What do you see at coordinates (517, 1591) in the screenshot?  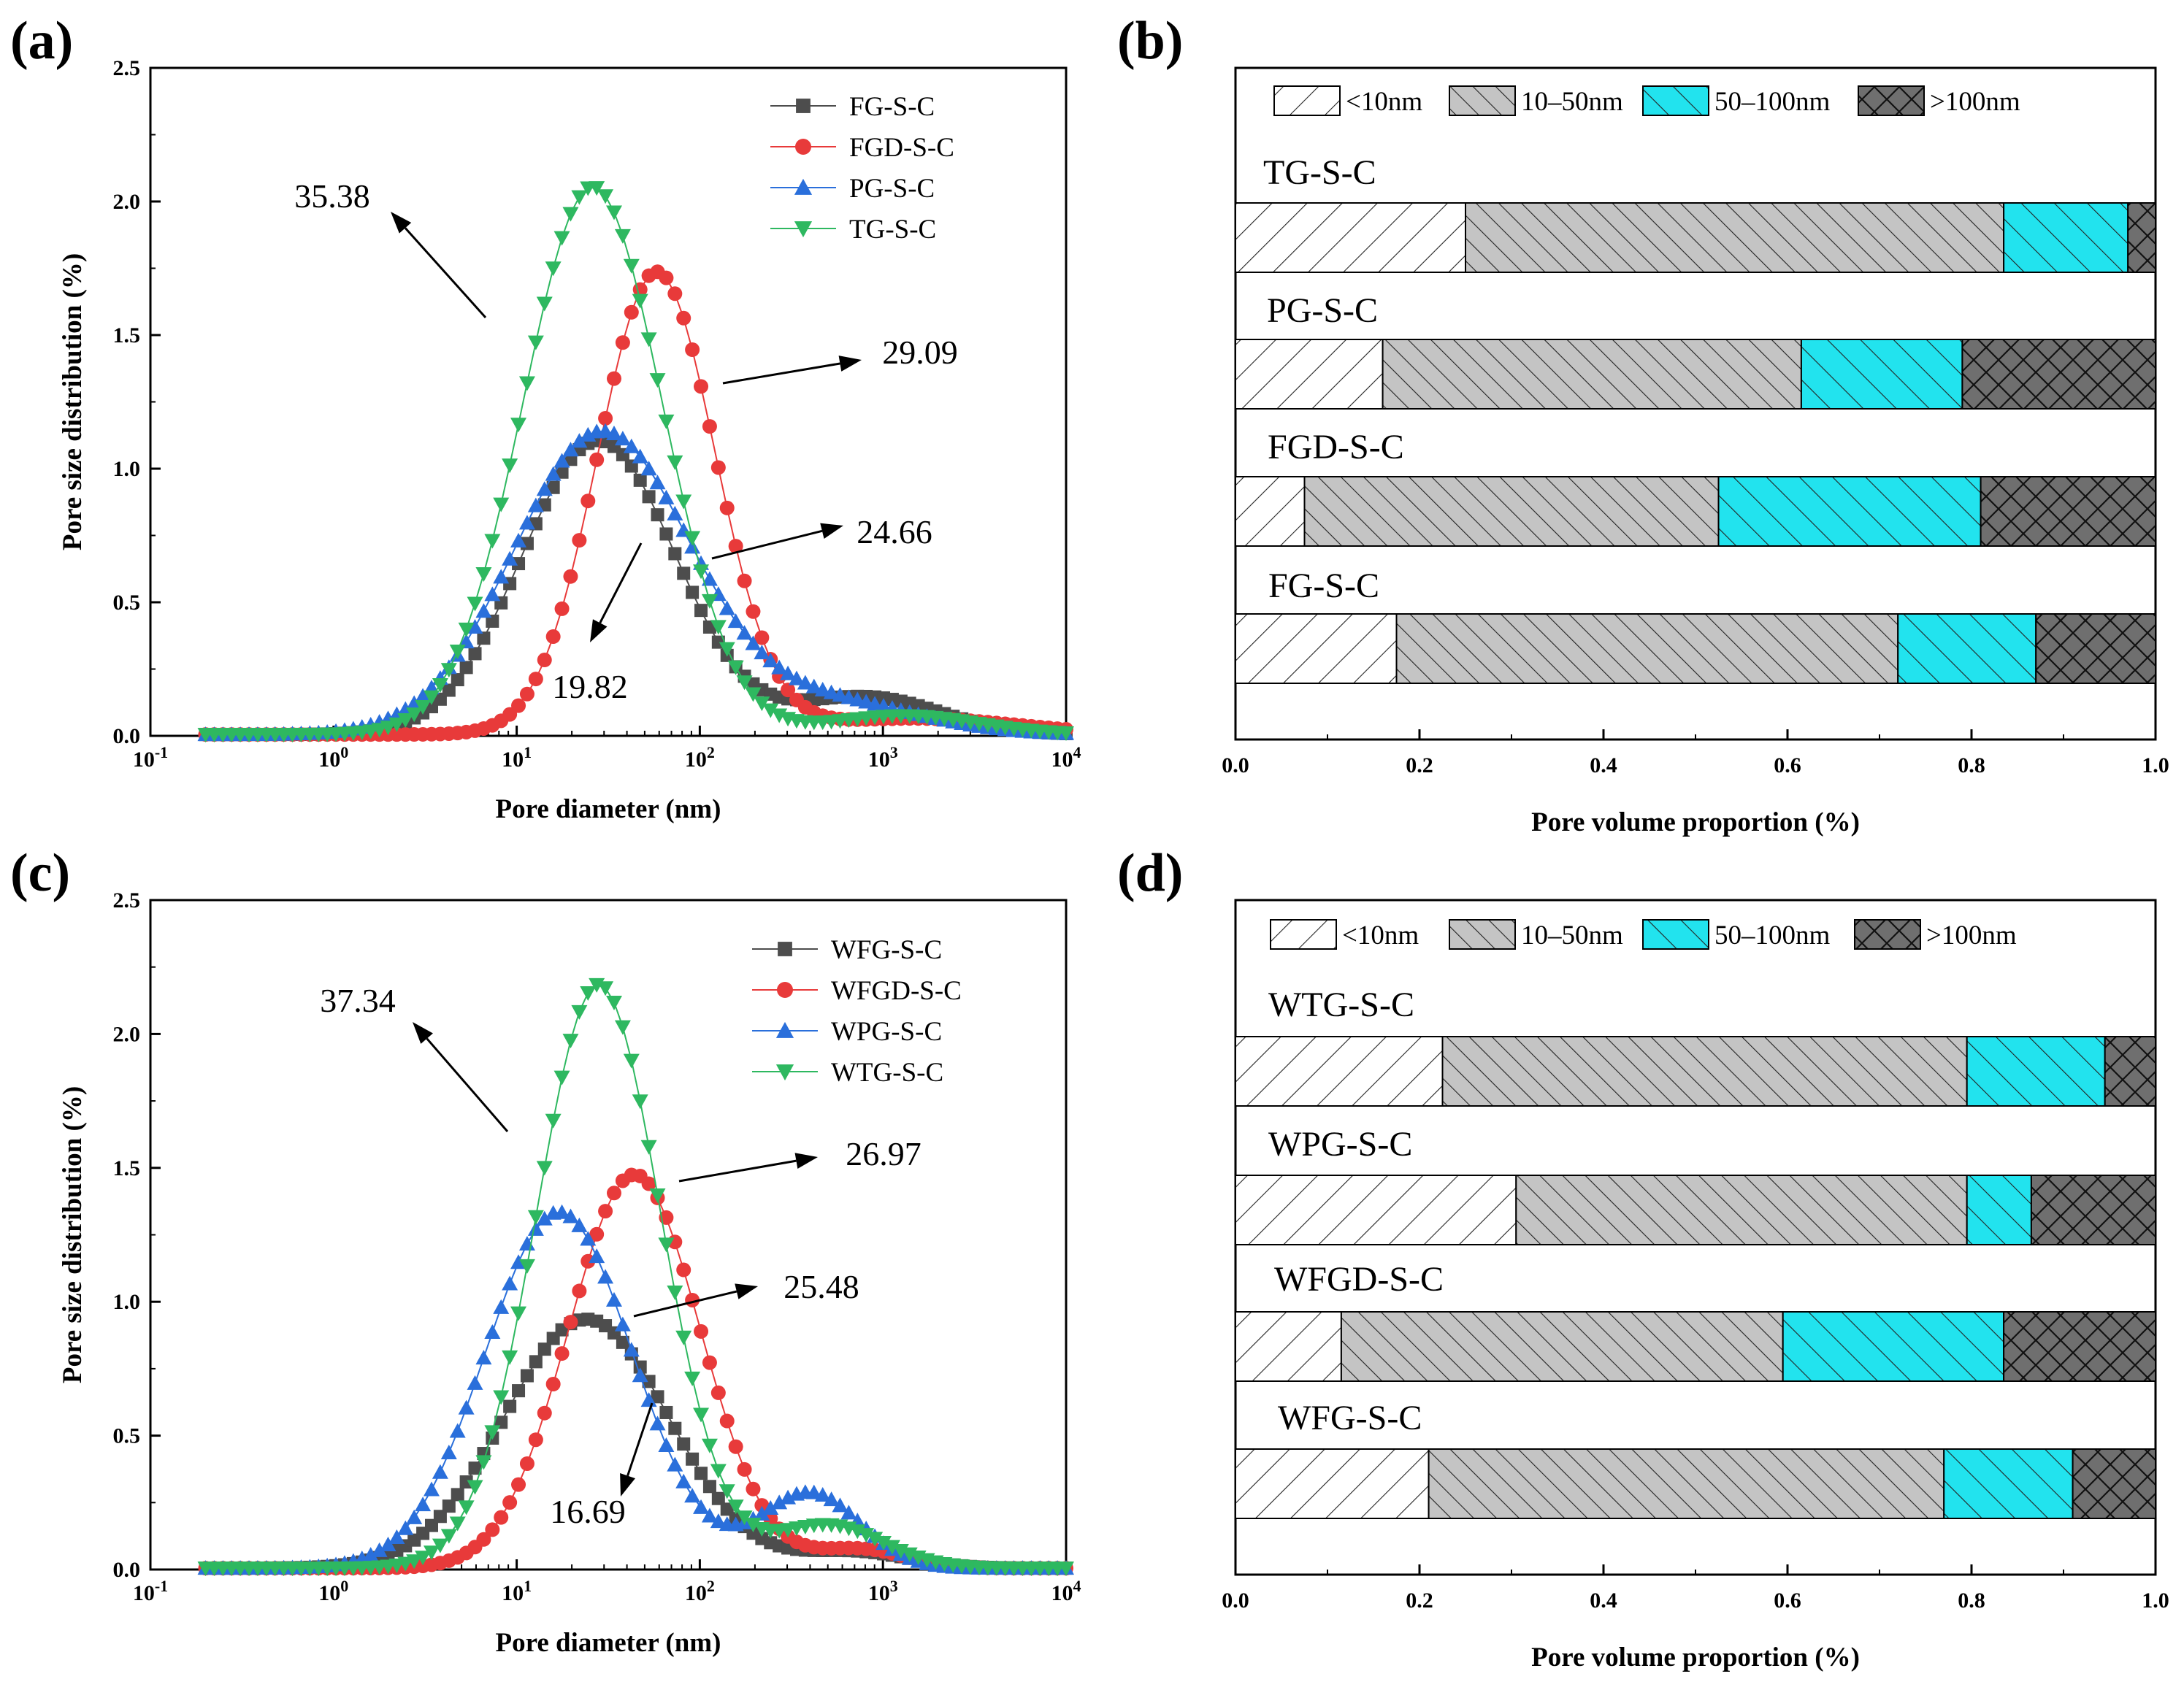 I see `x-tick-label: 10¹` at bounding box center [517, 1591].